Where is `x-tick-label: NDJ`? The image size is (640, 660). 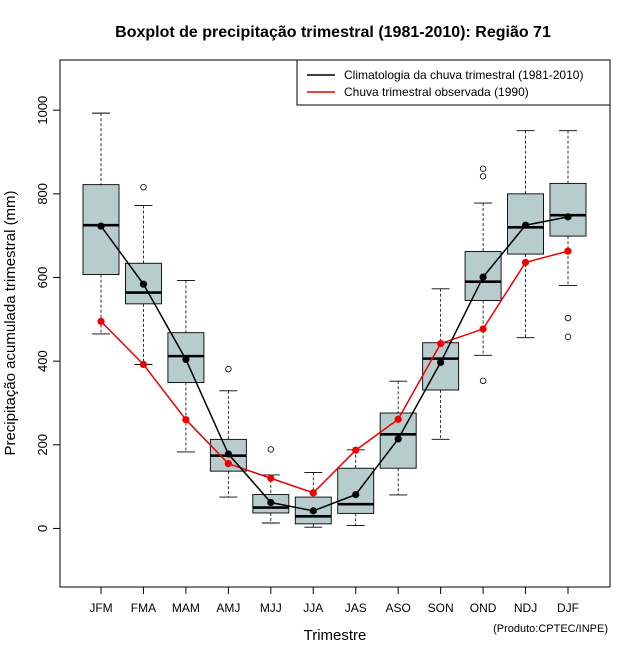 x-tick-label: NDJ is located at coordinates (525, 608).